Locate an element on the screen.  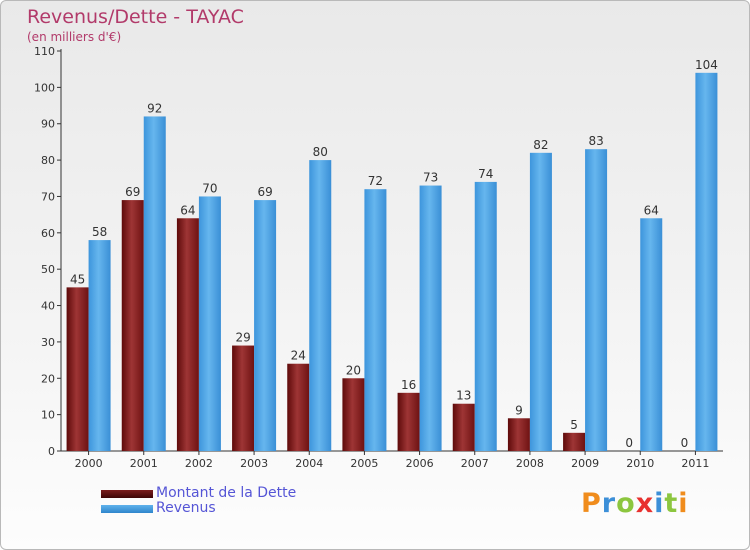
debt-value-label: 69 is located at coordinates (132, 192).